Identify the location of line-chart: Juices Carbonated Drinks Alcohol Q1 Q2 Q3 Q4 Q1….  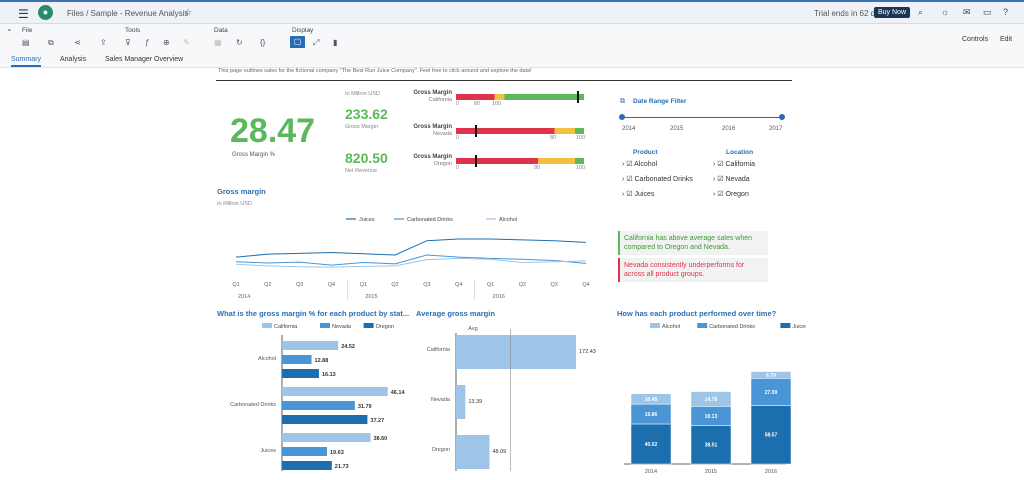
(411, 258).